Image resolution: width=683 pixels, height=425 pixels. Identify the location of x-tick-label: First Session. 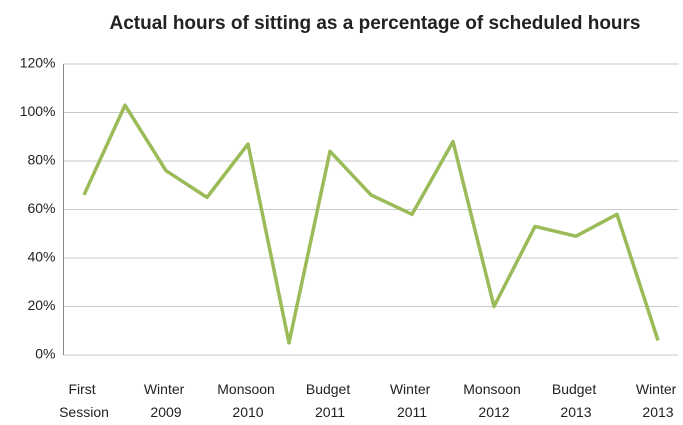
(84, 400).